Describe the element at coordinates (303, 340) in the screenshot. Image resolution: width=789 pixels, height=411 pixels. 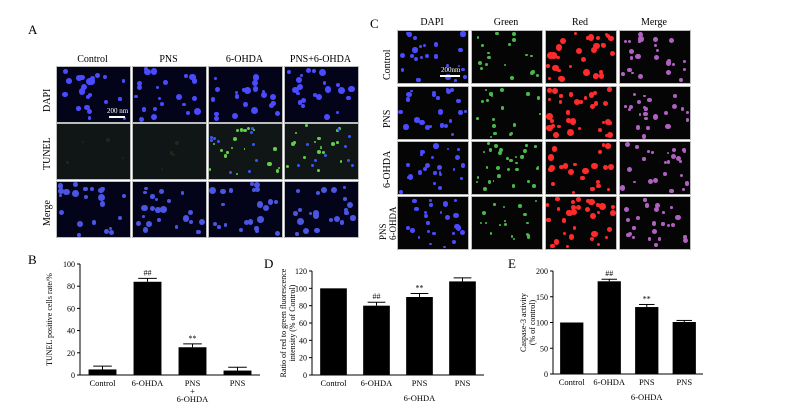
I see `chart-d-ytick-label: 40` at that location.